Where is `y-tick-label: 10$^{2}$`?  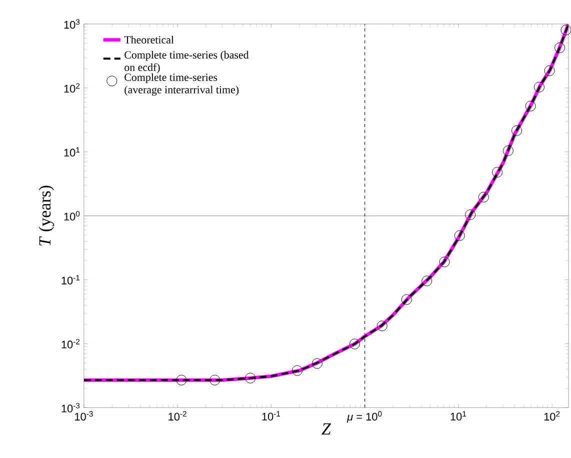 y-tick-label: 10$^{2}$ is located at coordinates (72, 88).